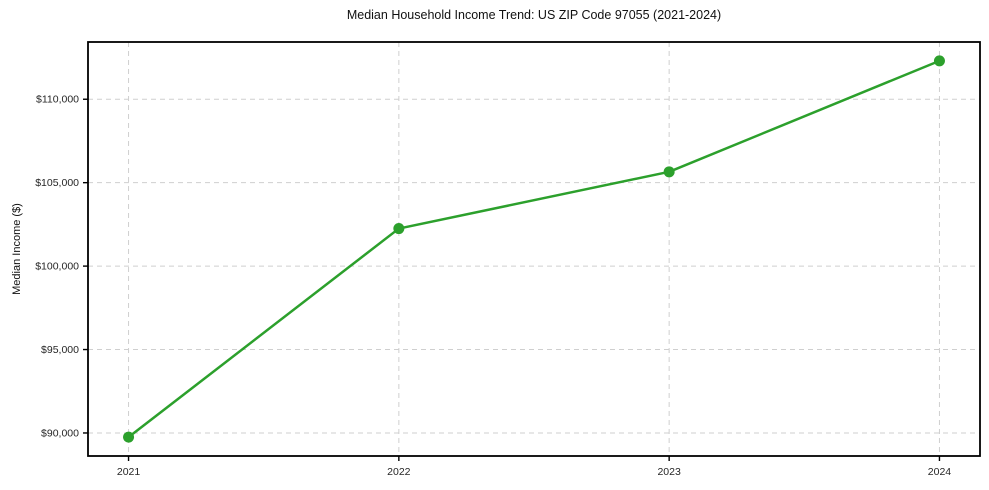  Describe the element at coordinates (669, 472) in the screenshot. I see `x-tick-label: 2023` at that location.